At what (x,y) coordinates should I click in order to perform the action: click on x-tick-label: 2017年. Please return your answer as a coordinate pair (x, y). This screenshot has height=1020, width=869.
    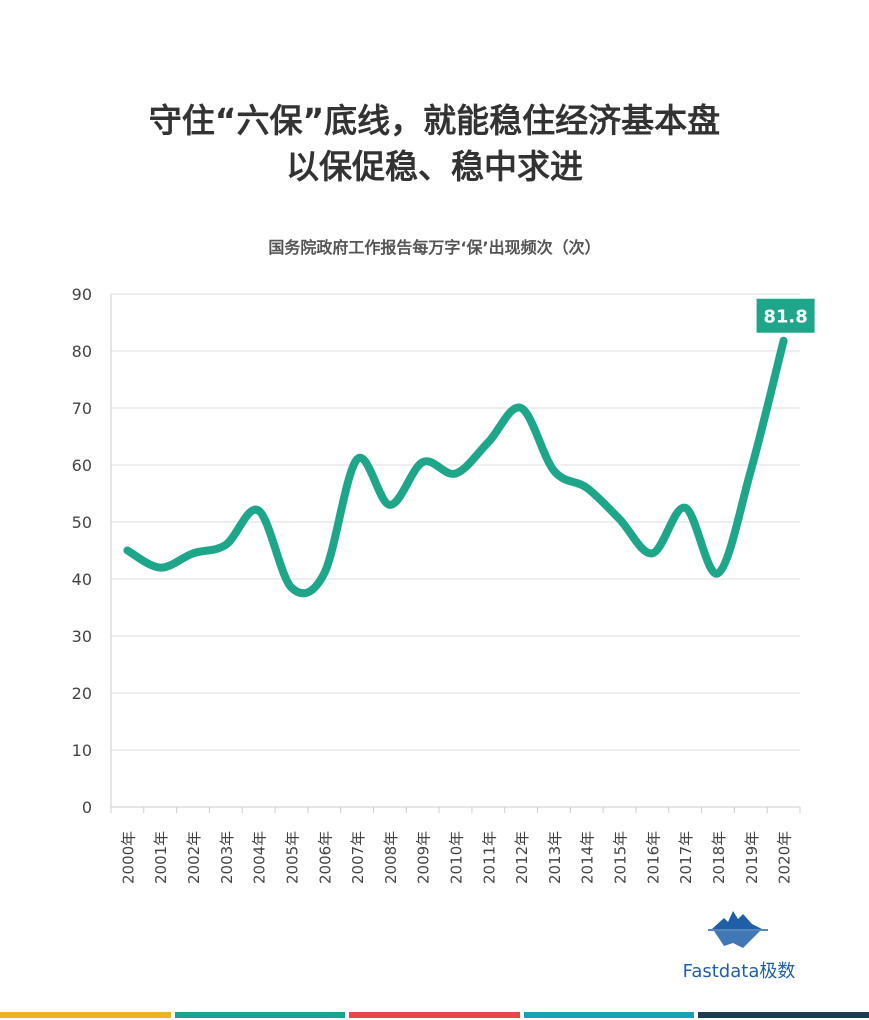
    Looking at the image, I should click on (686, 857).